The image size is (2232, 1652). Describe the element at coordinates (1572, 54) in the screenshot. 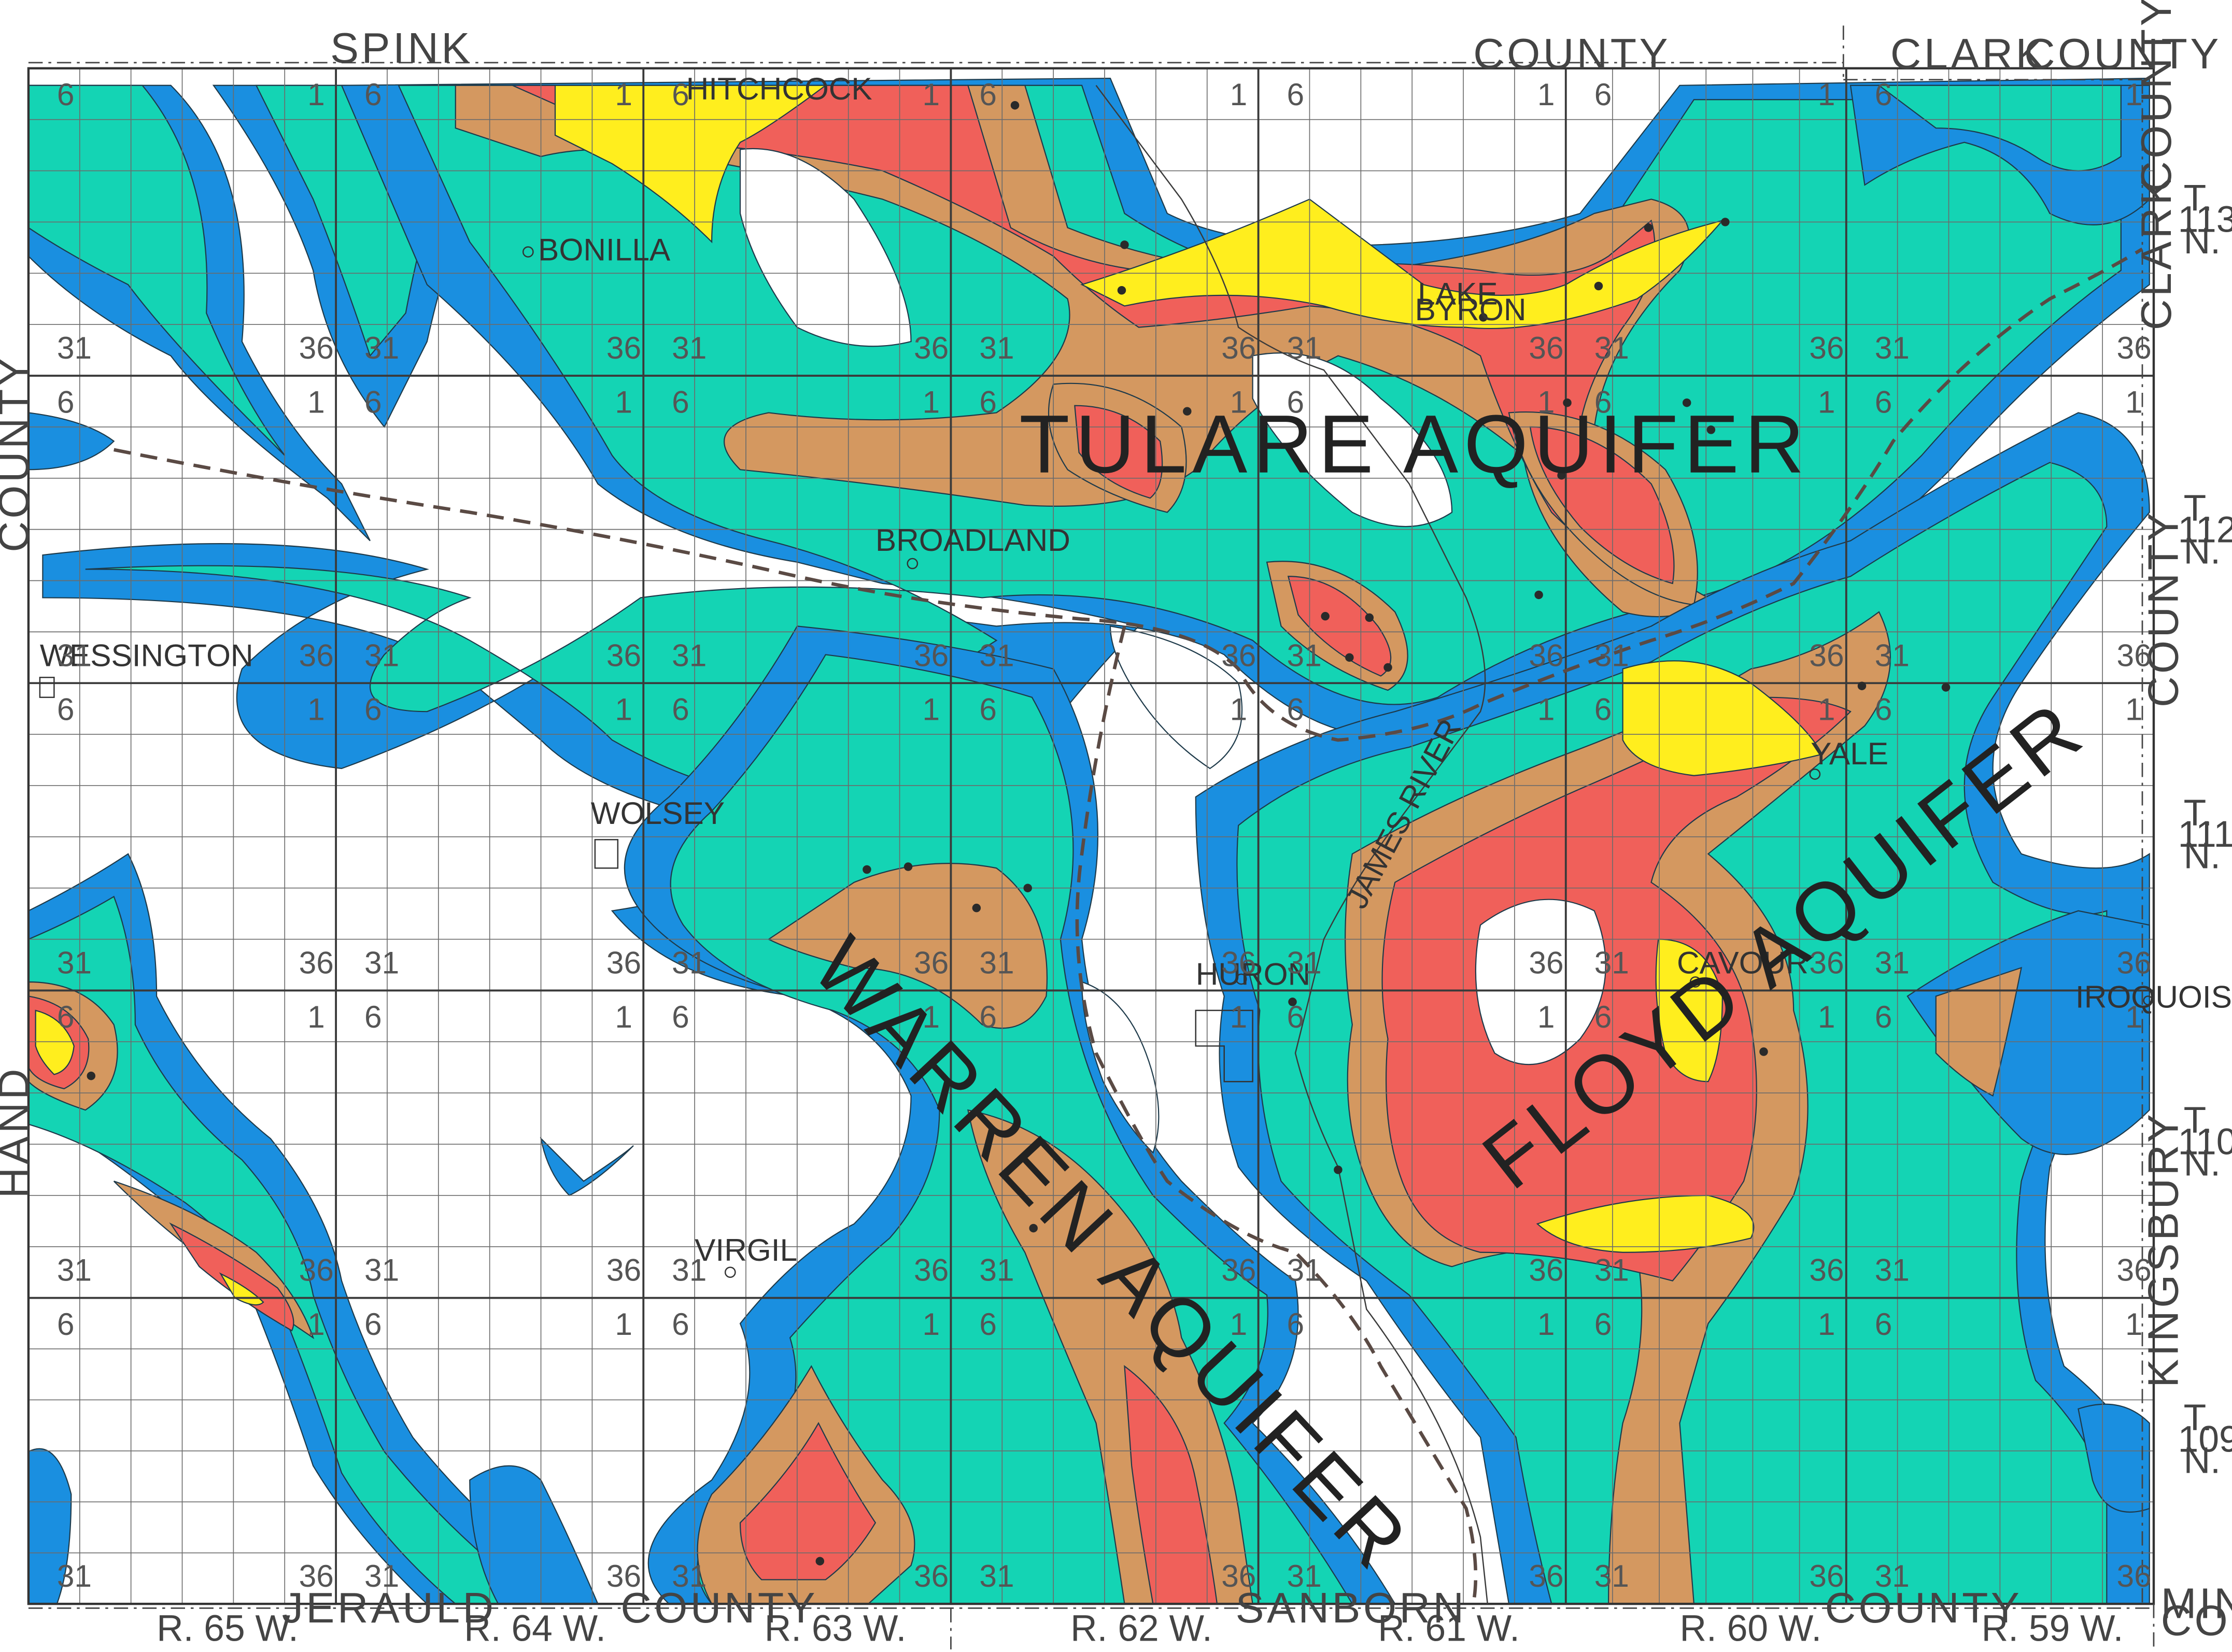

I see `county-label-spink-county: COUNTY` at that location.